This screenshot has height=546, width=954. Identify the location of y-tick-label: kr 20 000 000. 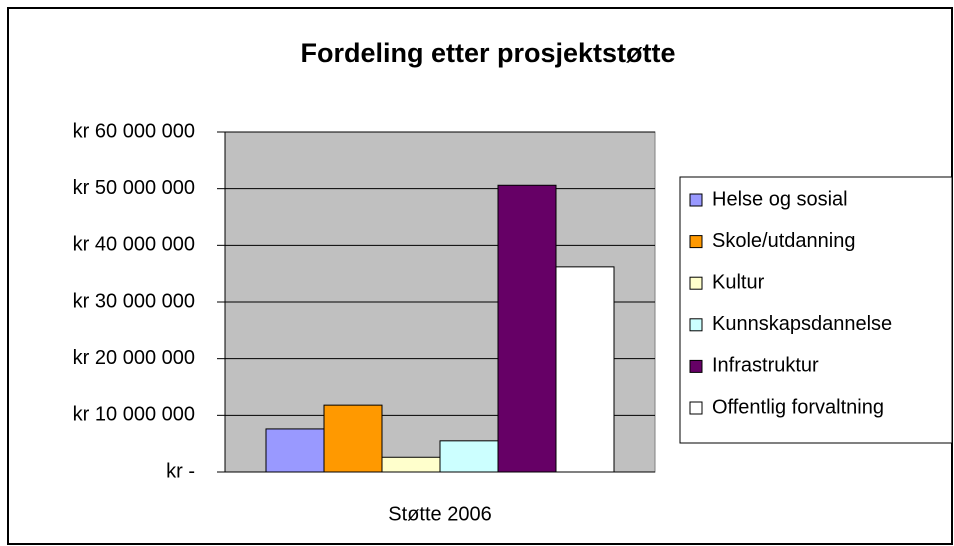
(134, 358).